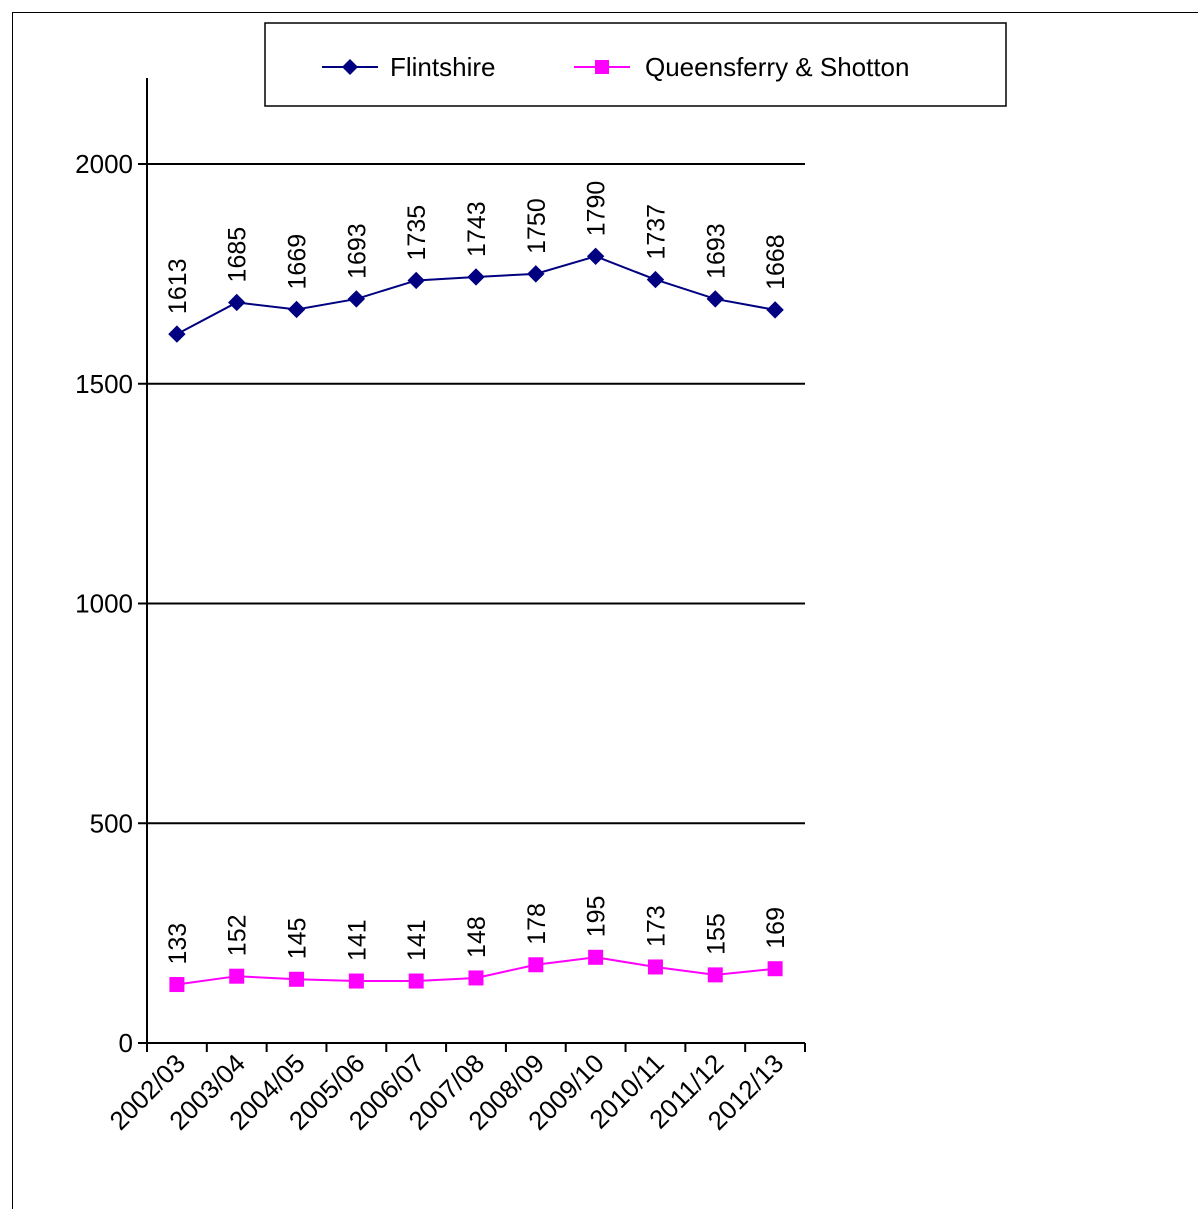 The height and width of the screenshot is (1211, 1200). What do you see at coordinates (238, 255) in the screenshot?
I see `data-label: 1685` at bounding box center [238, 255].